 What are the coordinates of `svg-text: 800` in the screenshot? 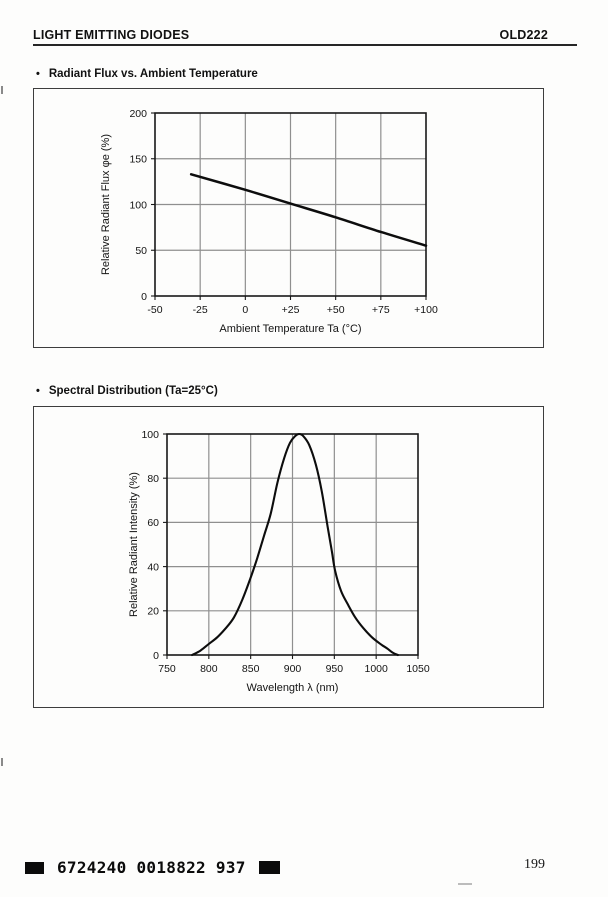 It's located at (209, 669).